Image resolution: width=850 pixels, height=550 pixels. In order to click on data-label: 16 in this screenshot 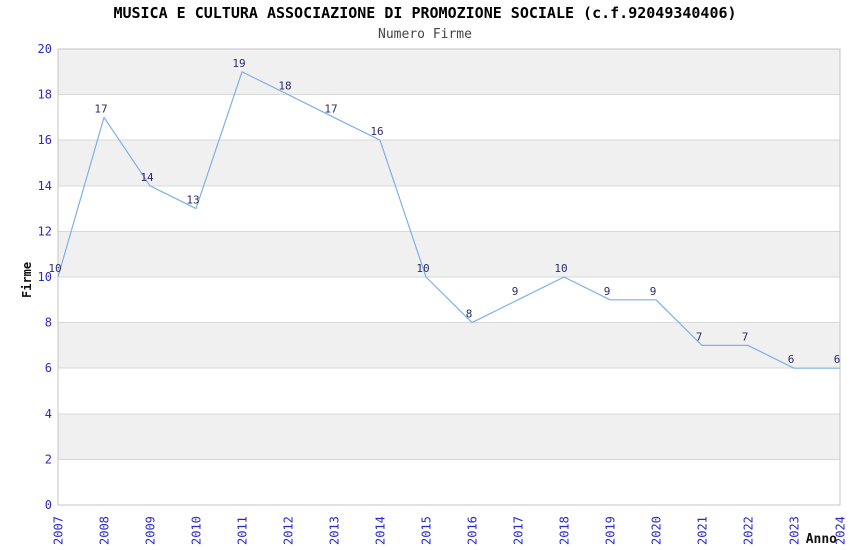, I will do `click(376, 131)`.